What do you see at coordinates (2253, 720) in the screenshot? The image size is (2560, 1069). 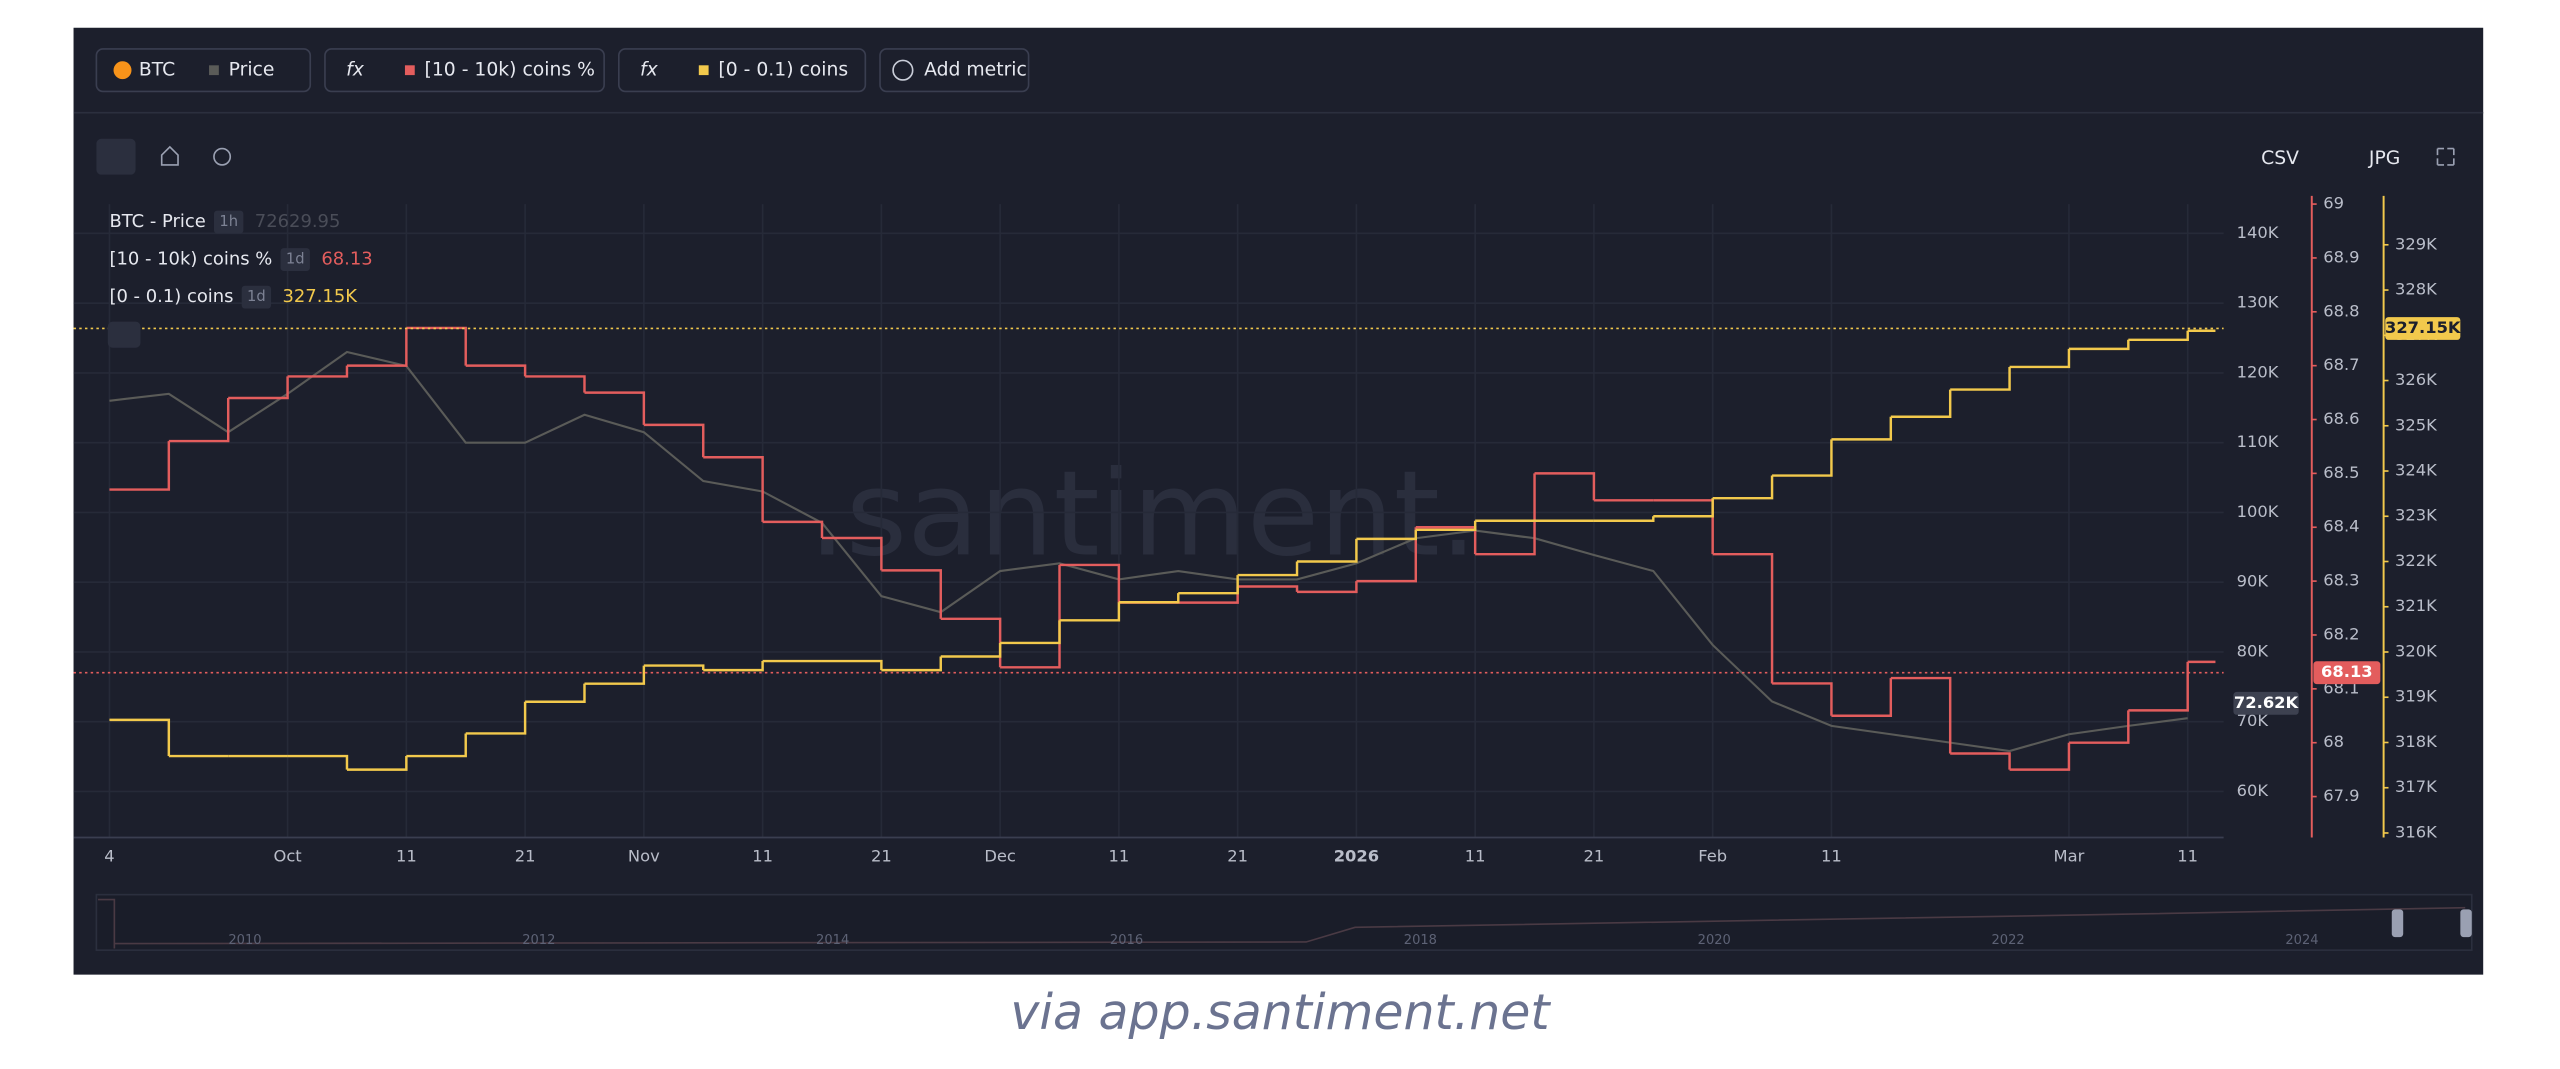 I see `y-tick-label: 70K` at bounding box center [2253, 720].